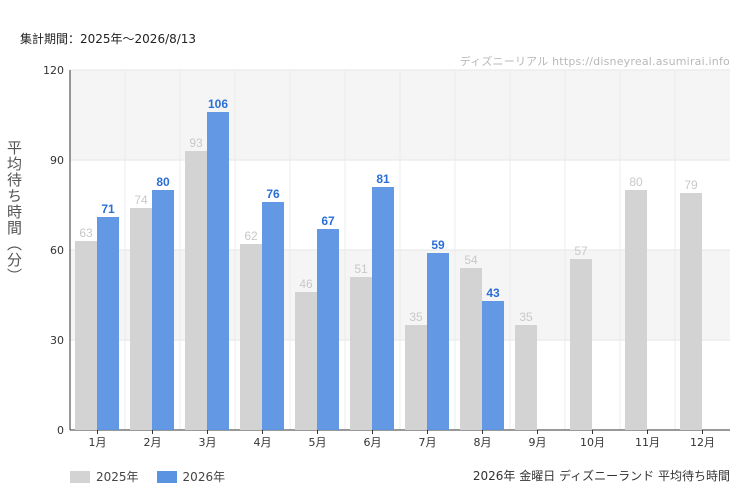  What do you see at coordinates (647, 442) in the screenshot?
I see `x-tick-label: 11月` at bounding box center [647, 442].